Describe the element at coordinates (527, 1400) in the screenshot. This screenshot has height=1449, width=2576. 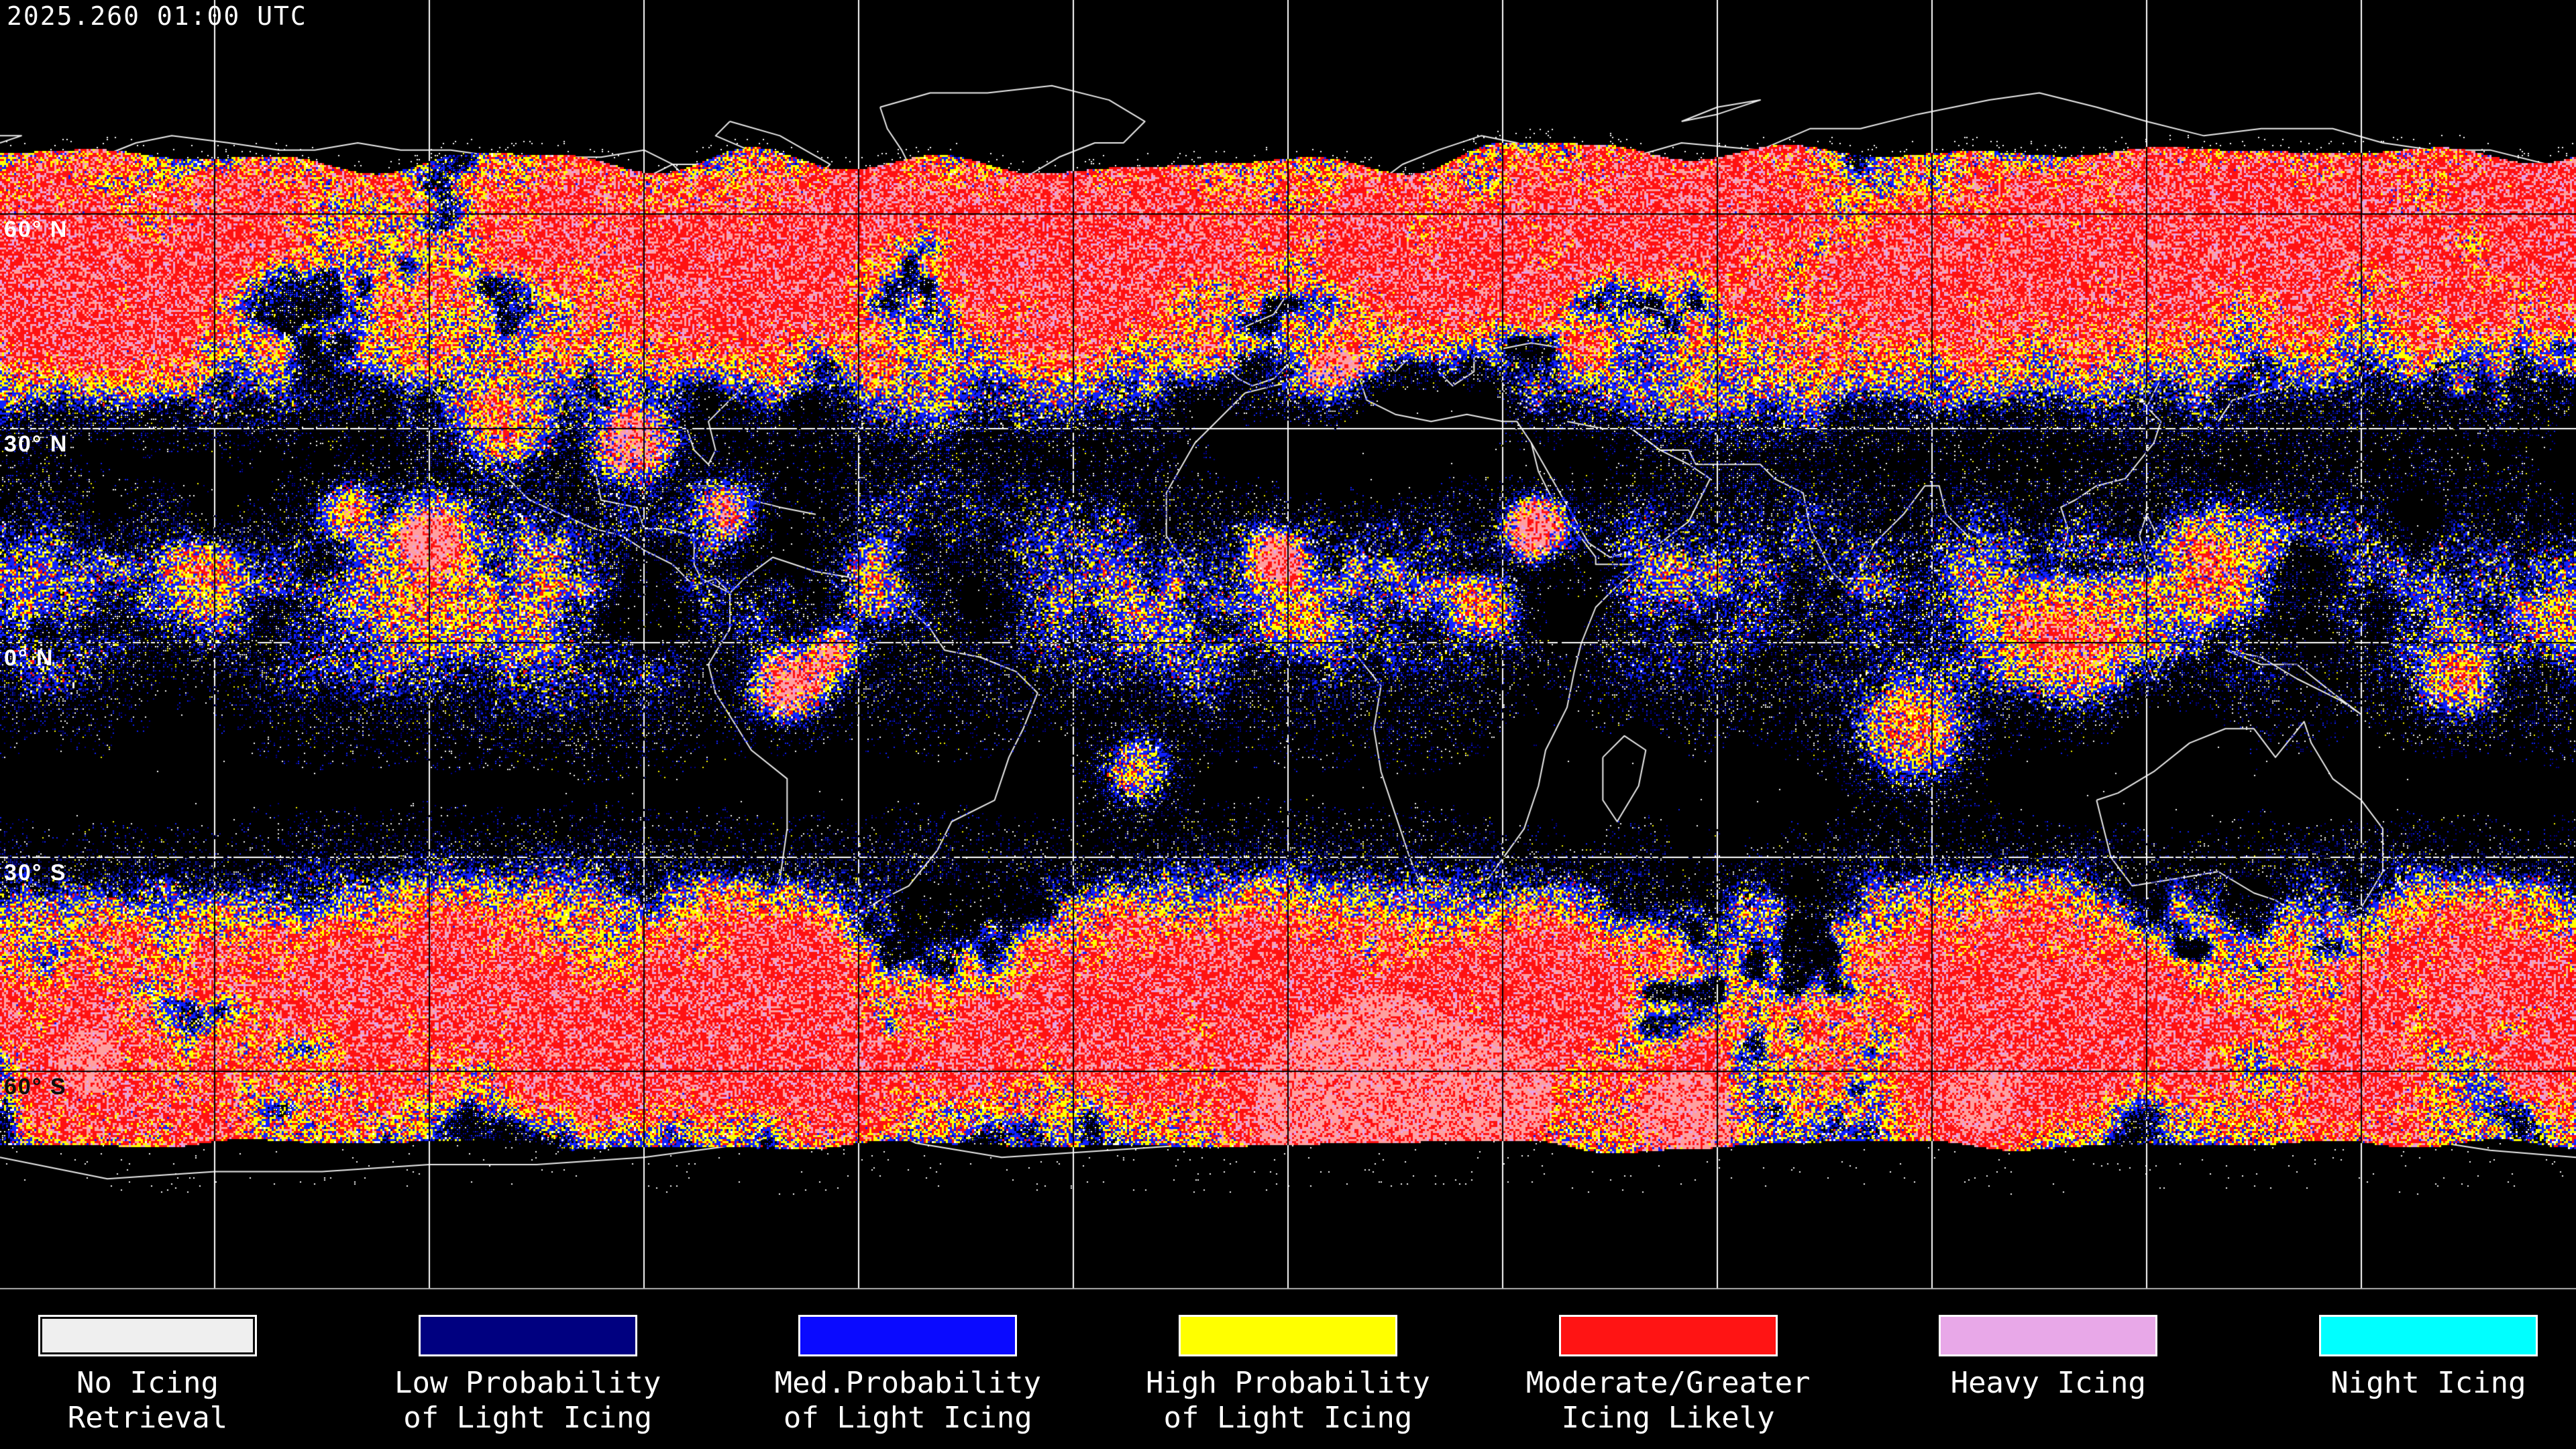
I see `legend-label: Low Probability of Light Icing` at that location.